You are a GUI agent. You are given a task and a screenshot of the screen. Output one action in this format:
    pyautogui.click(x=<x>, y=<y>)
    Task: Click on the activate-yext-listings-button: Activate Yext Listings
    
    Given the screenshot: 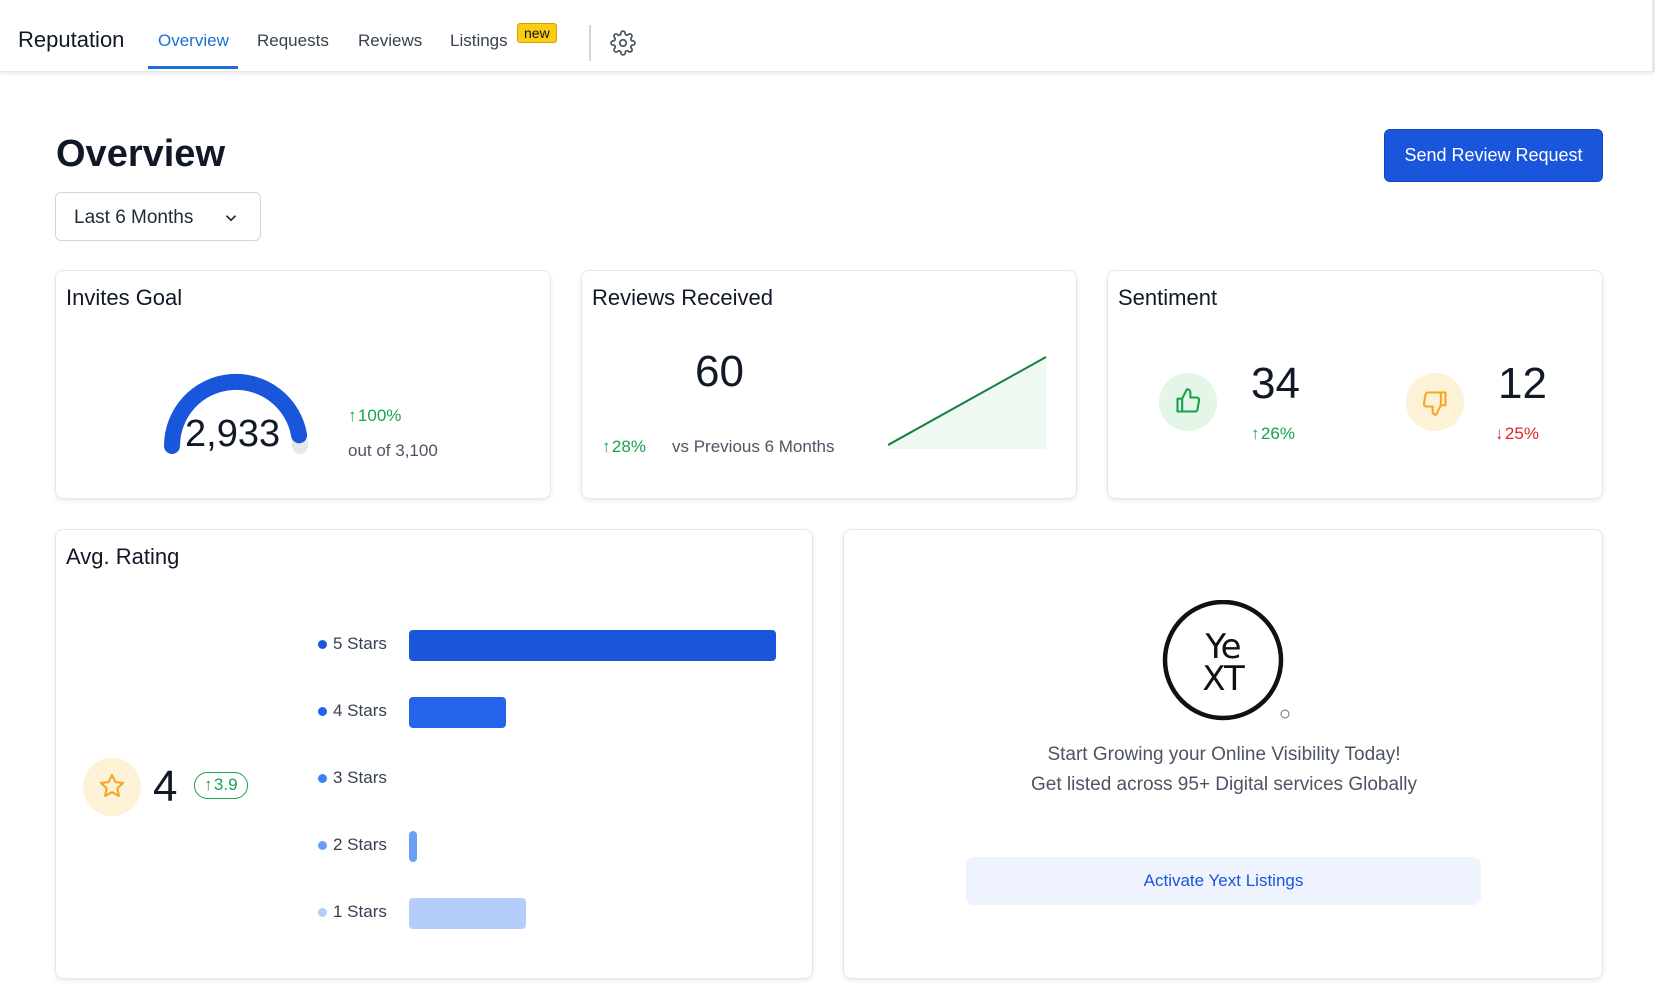 What is the action you would take?
    pyautogui.click(x=1223, y=881)
    